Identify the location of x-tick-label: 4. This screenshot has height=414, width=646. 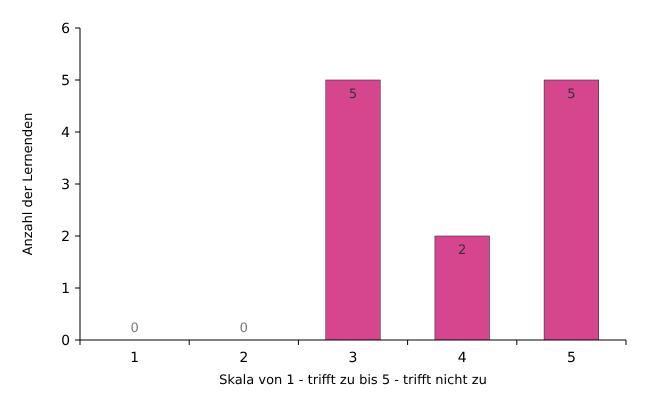
(462, 358).